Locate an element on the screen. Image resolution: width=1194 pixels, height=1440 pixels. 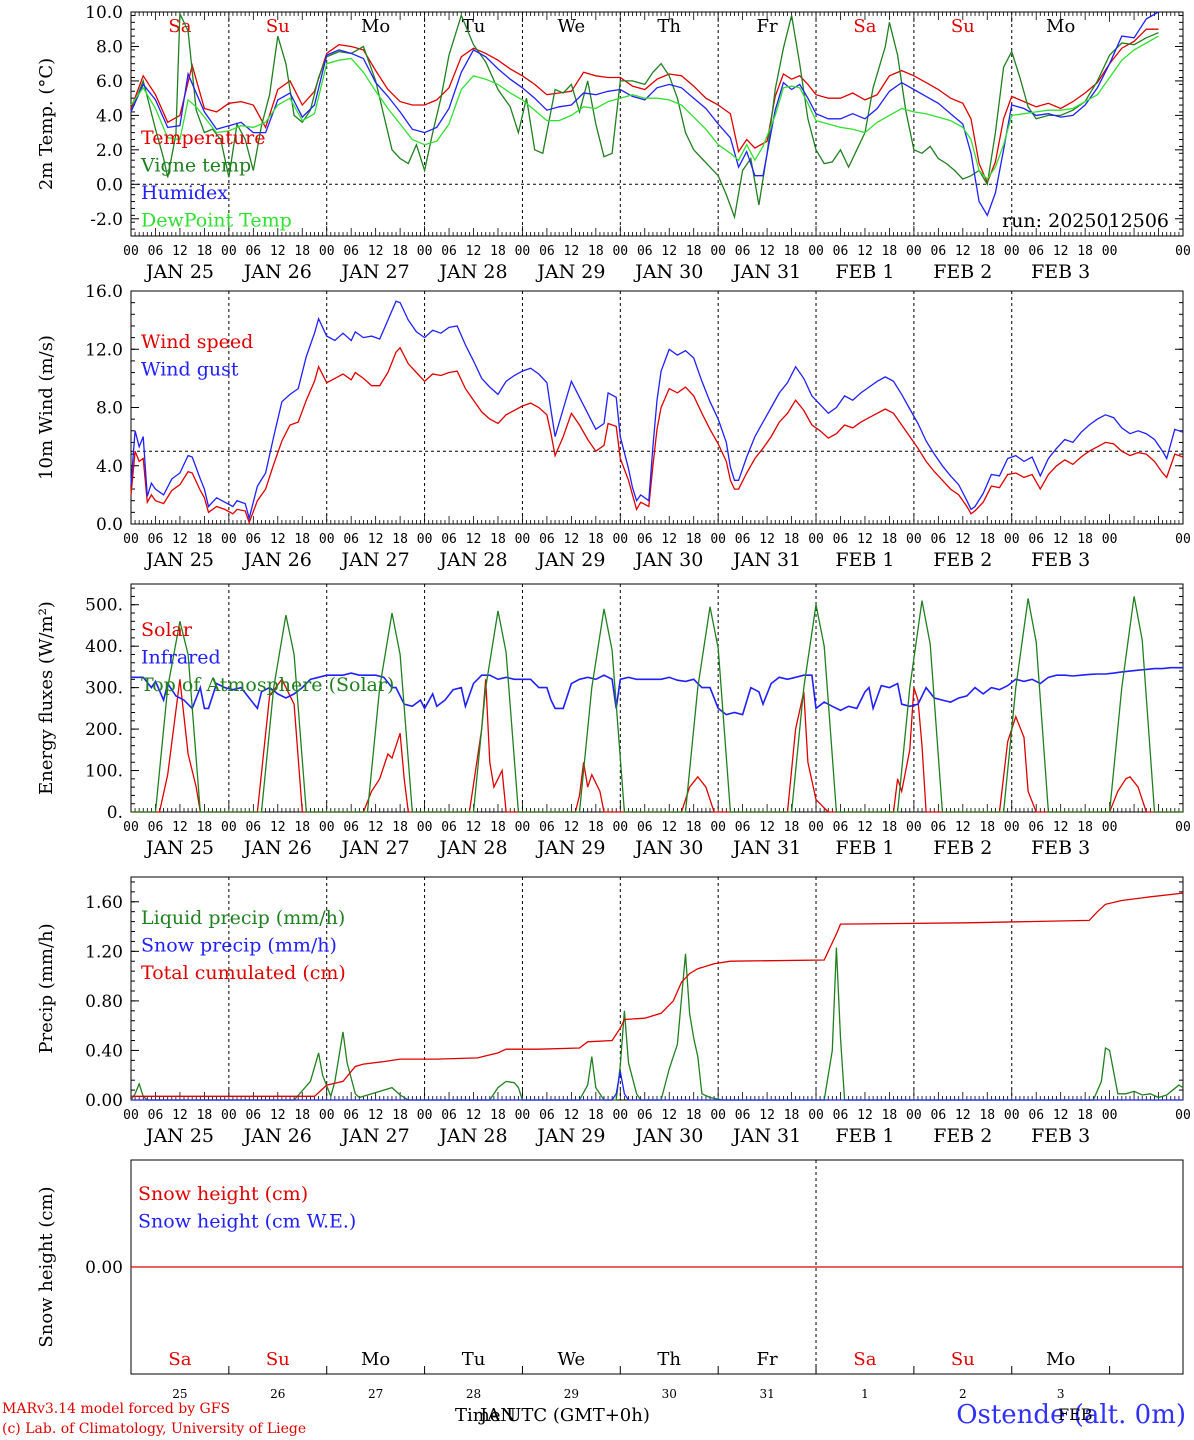
date-label: FEB 2 is located at coordinates (962, 272).